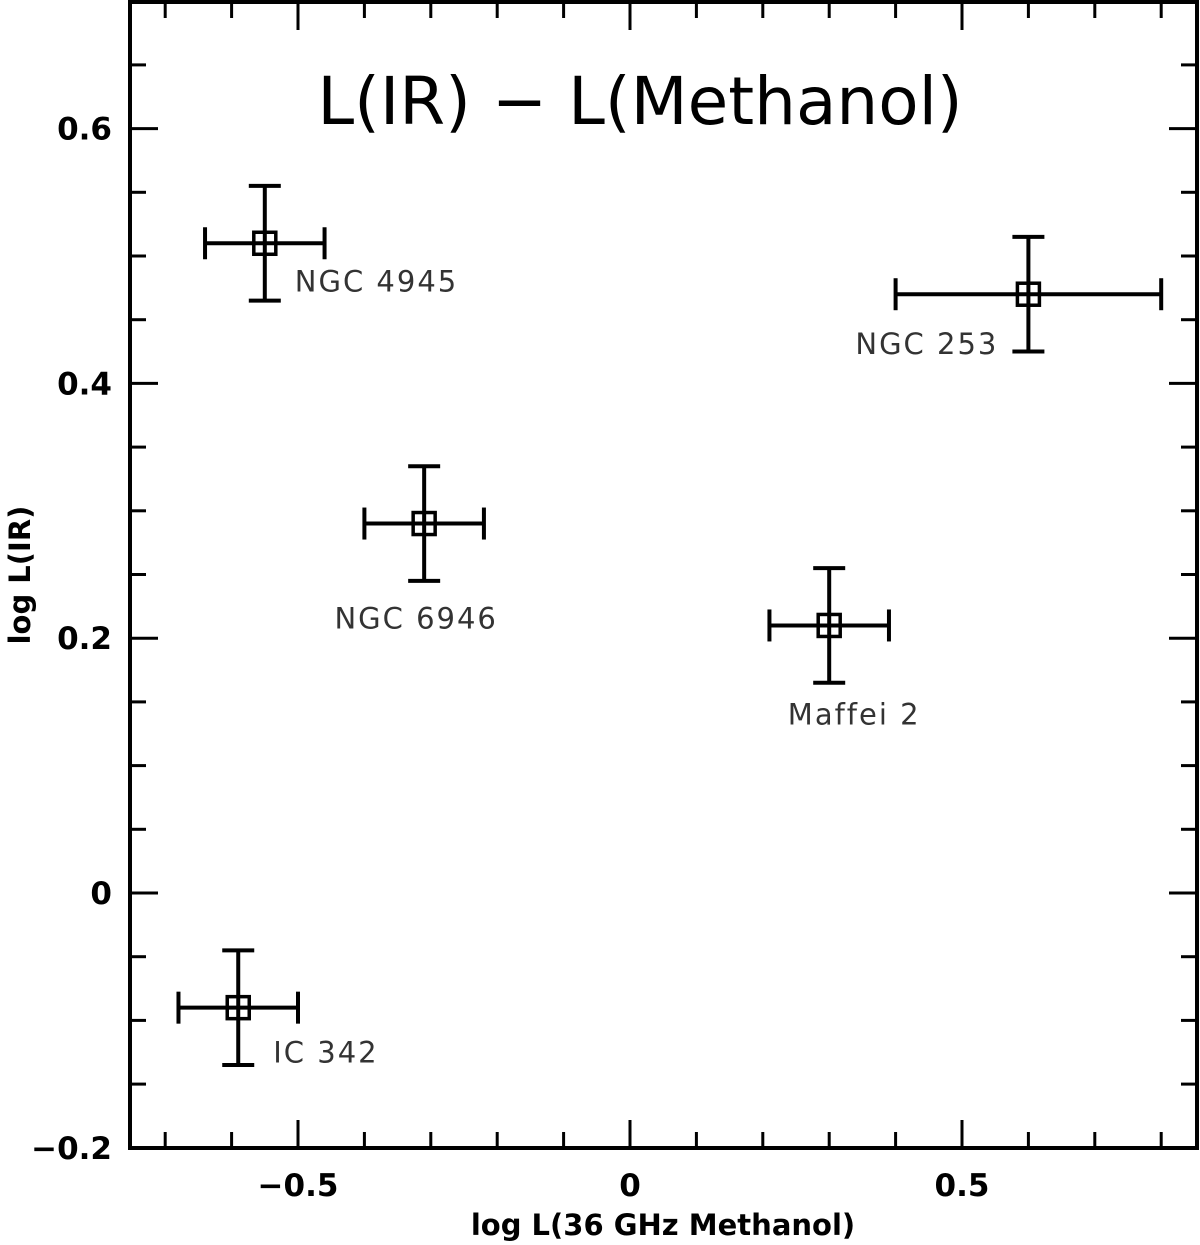  Describe the element at coordinates (84, 384) in the screenshot. I see `y-tick-label: 0.4` at that location.